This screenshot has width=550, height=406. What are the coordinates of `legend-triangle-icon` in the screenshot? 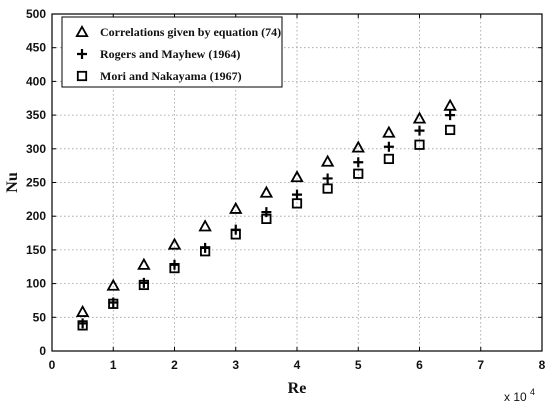 It's located at (82, 31).